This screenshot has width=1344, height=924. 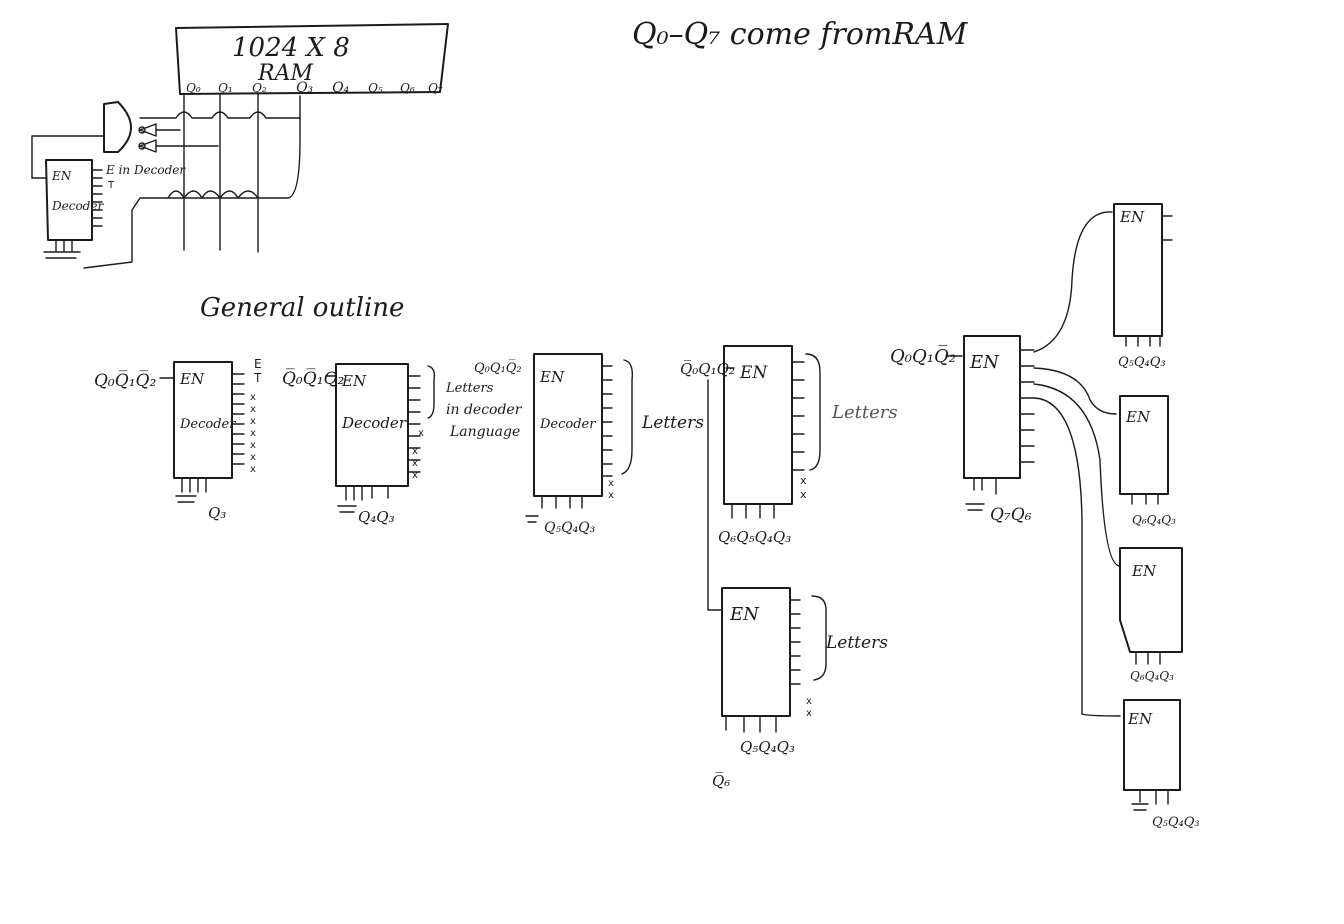 I want to click on decoder-5-note: Letters, so click(x=856, y=643).